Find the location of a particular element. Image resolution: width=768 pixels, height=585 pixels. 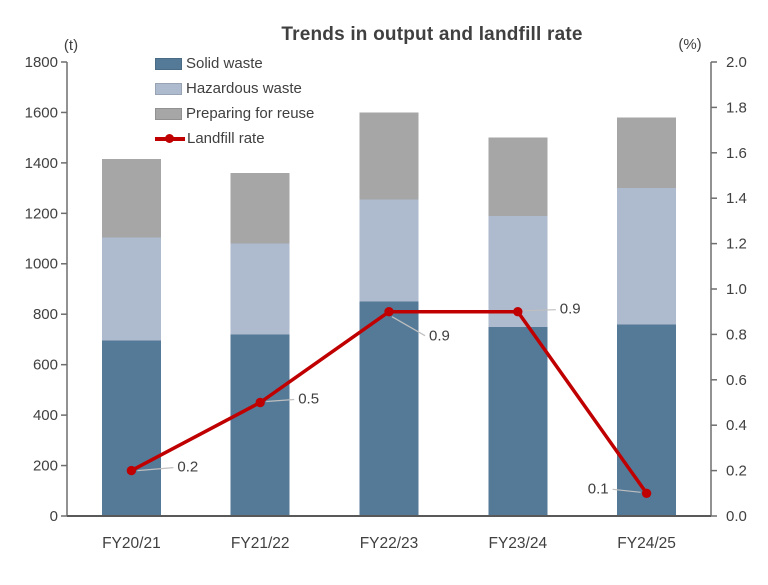

left-axis-tick-label: 0 is located at coordinates (54, 516).